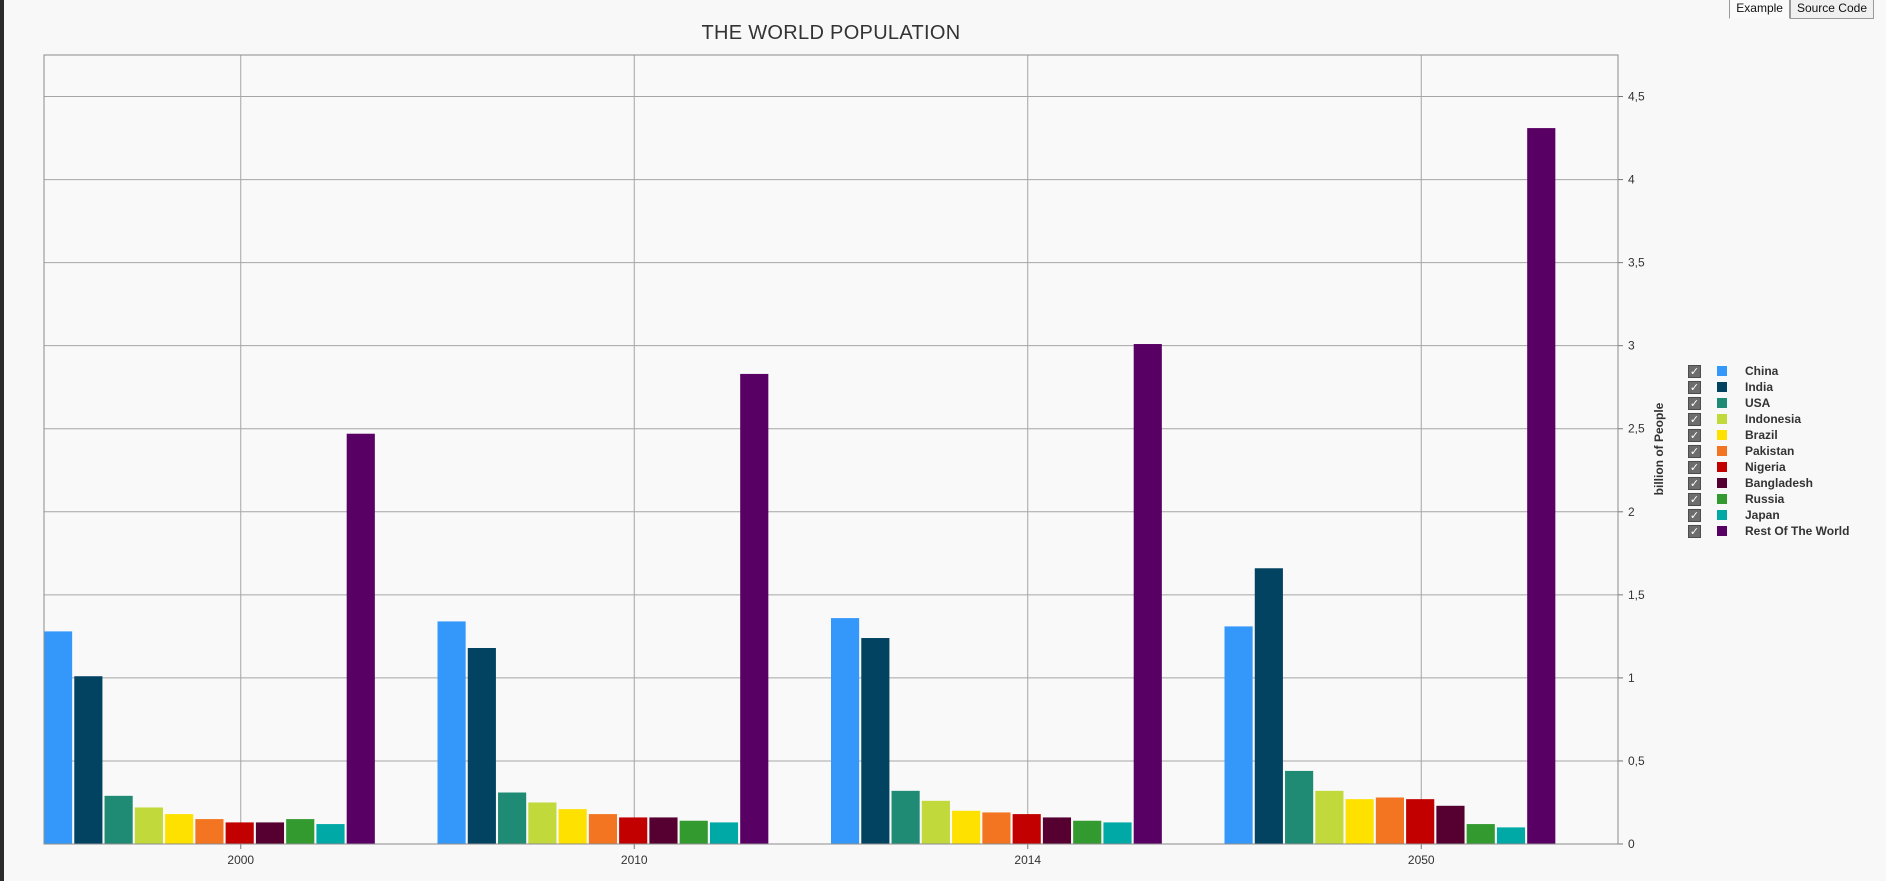 Image resolution: width=1886 pixels, height=881 pixels. What do you see at coordinates (1762, 515) in the screenshot?
I see `legend-label: Japan` at bounding box center [1762, 515].